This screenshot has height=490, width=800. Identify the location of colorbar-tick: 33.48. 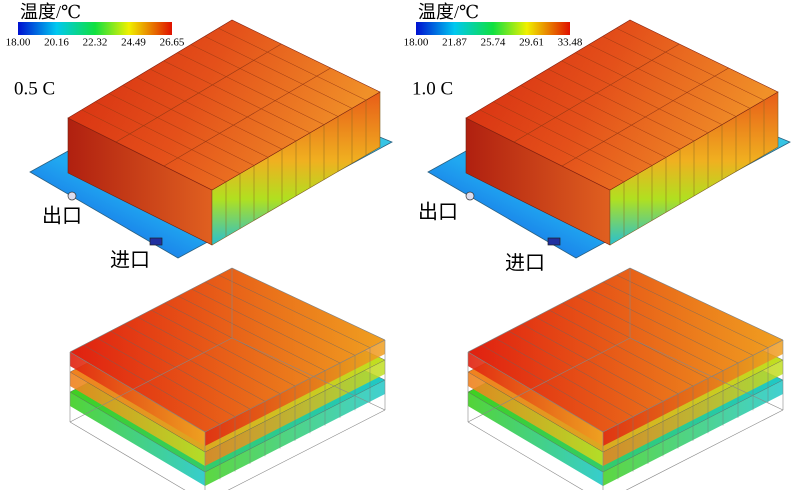
(570, 43).